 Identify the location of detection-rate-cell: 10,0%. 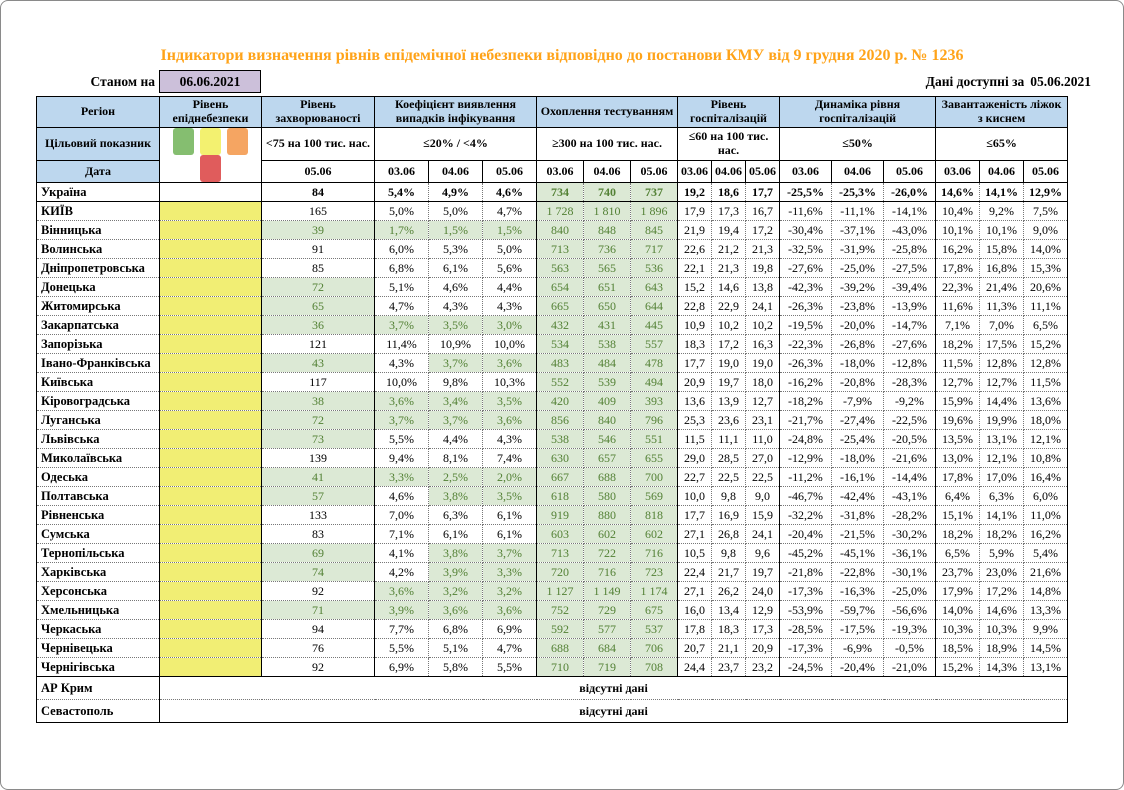
(509, 344).